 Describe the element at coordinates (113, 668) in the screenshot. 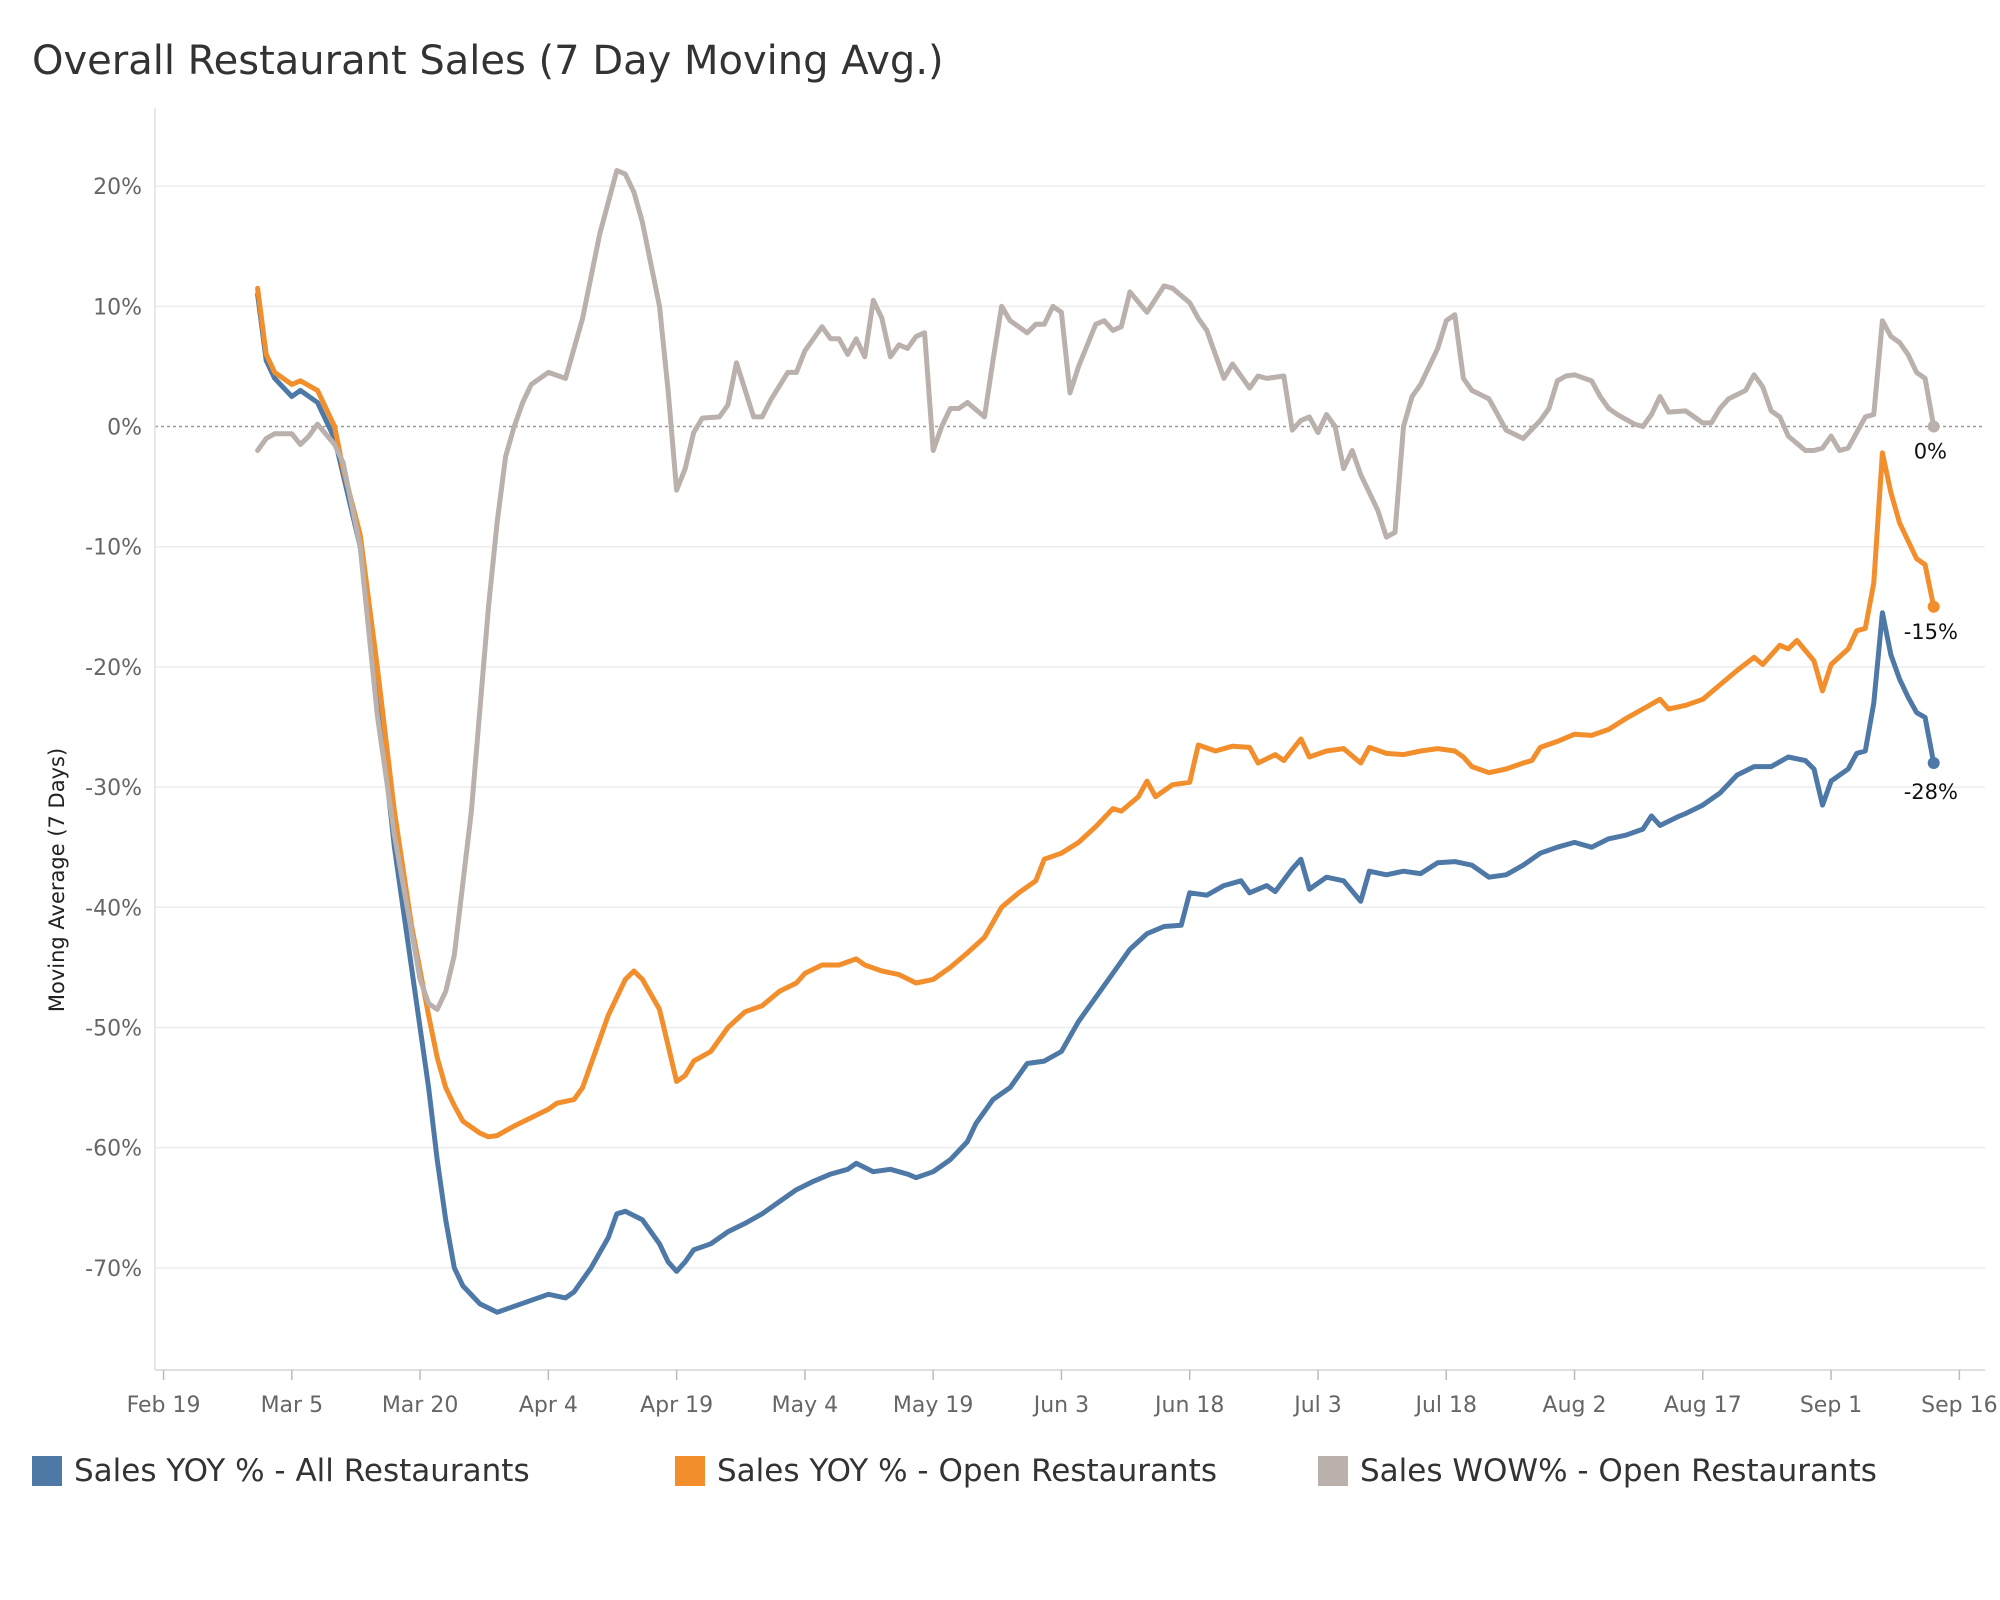

I see `y-tick-label: -20%` at that location.